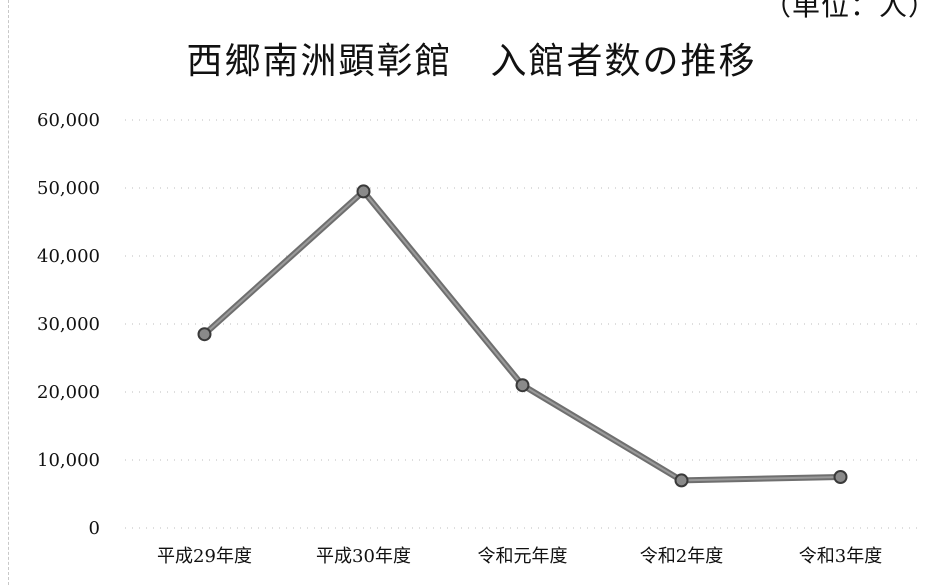 Image resolution: width=943 pixels, height=585 pixels. Describe the element at coordinates (8, 292) in the screenshot. I see `scan-edge` at that location.